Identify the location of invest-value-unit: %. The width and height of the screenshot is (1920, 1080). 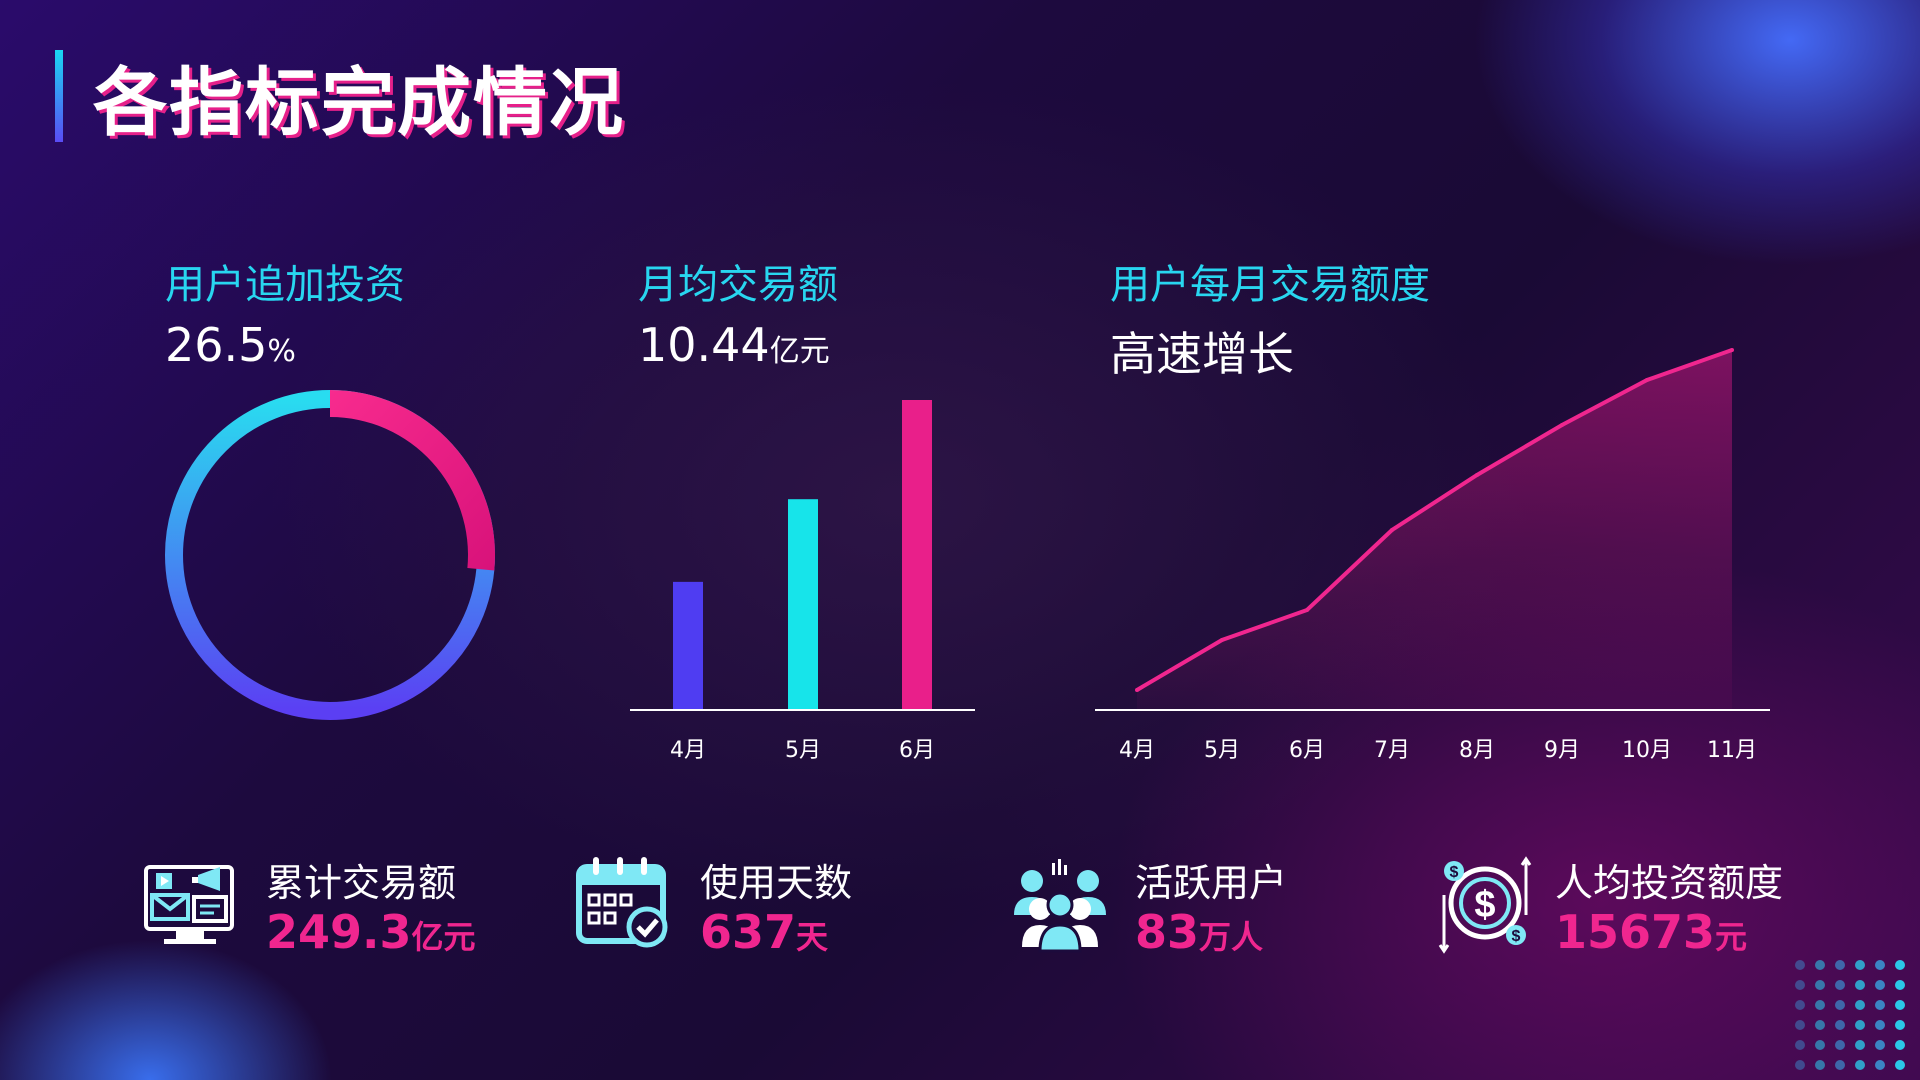
(281, 351).